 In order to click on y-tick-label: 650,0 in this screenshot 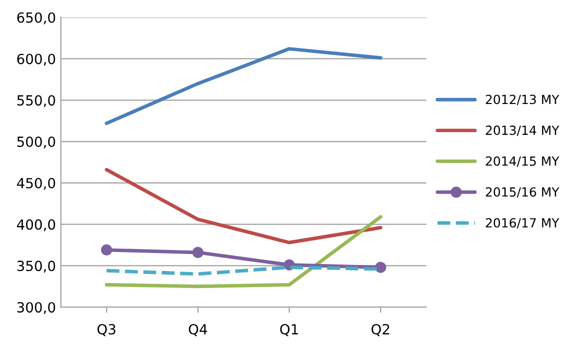, I will do `click(36, 18)`.